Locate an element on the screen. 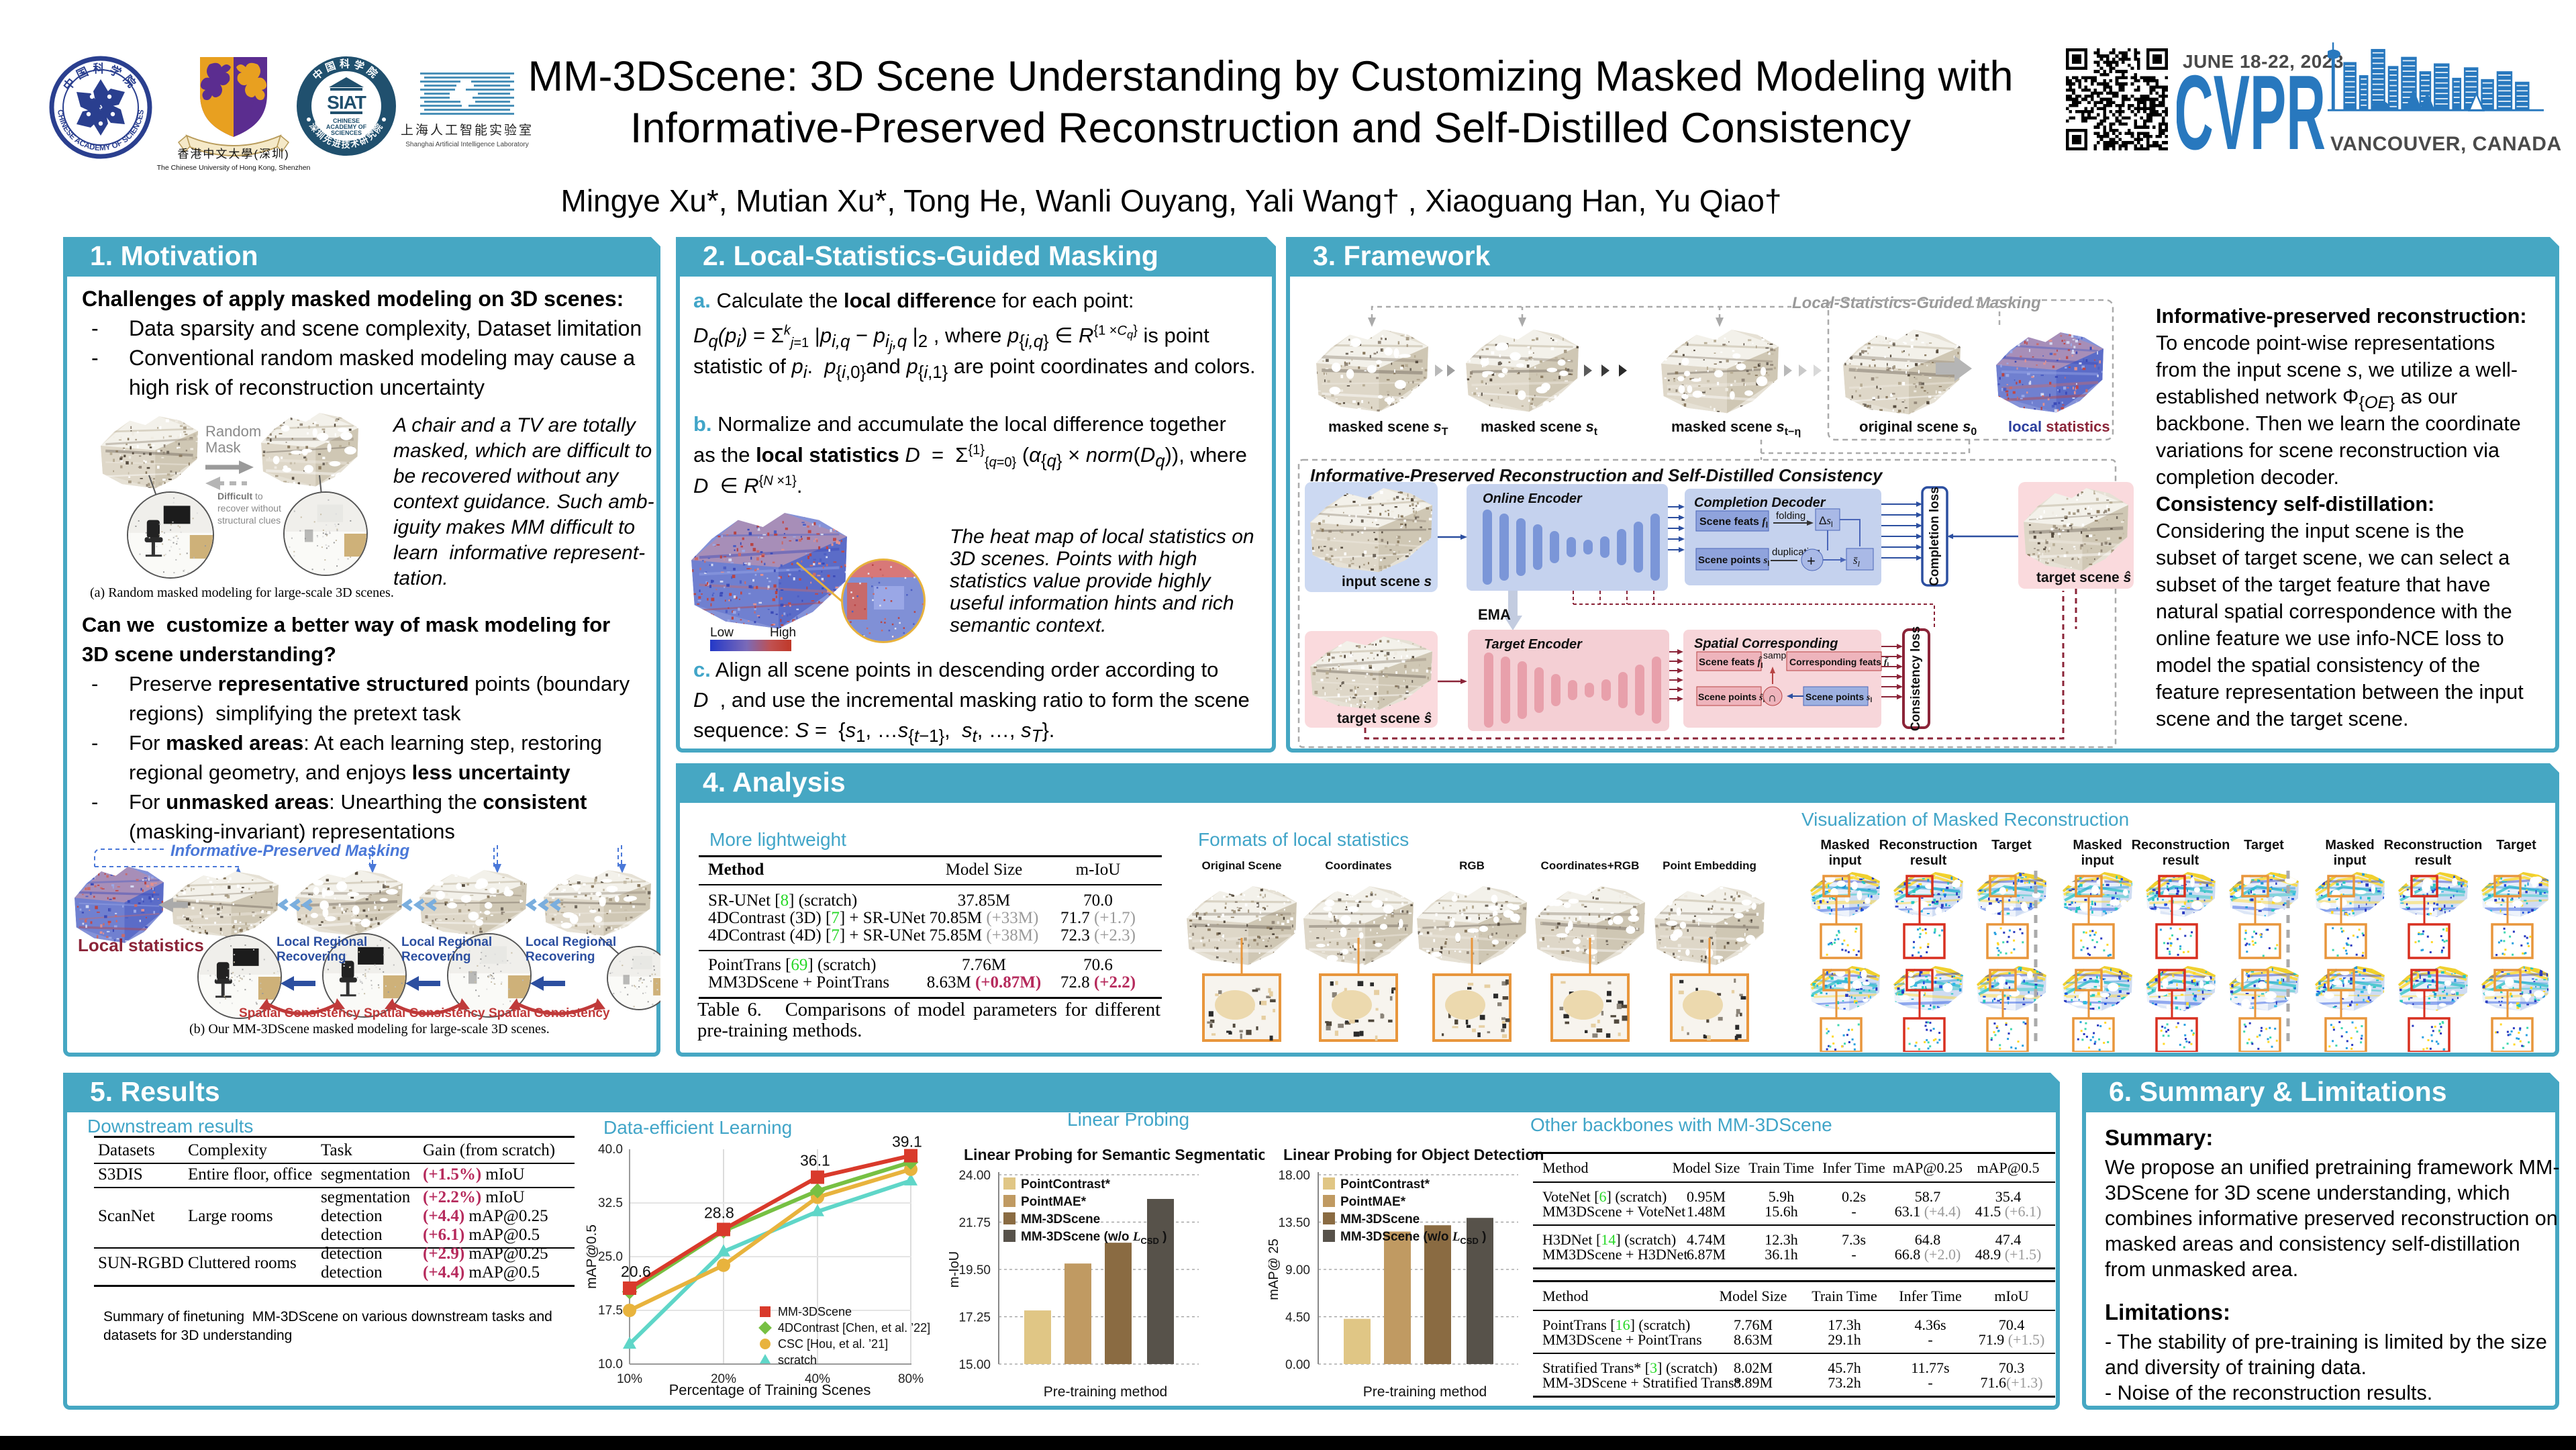  svg-text: recover without is located at coordinates (249, 508).